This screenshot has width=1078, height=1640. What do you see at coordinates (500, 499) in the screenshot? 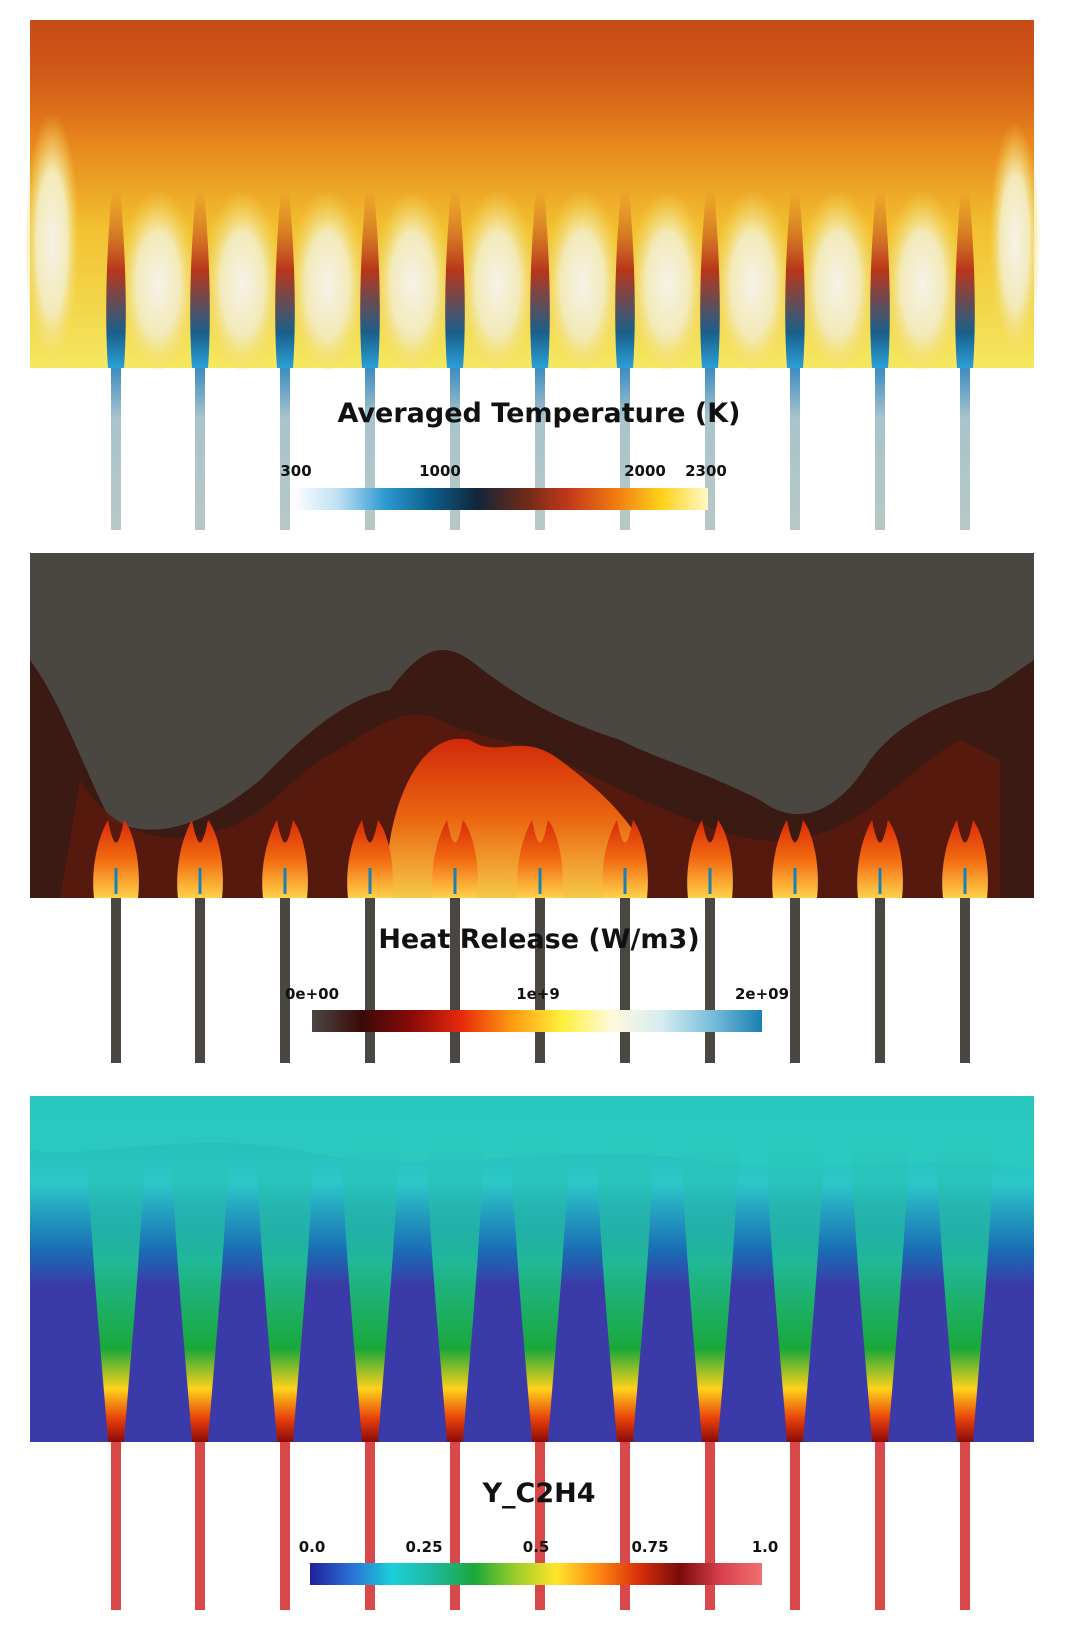
I see `temperature-colorbar` at bounding box center [500, 499].